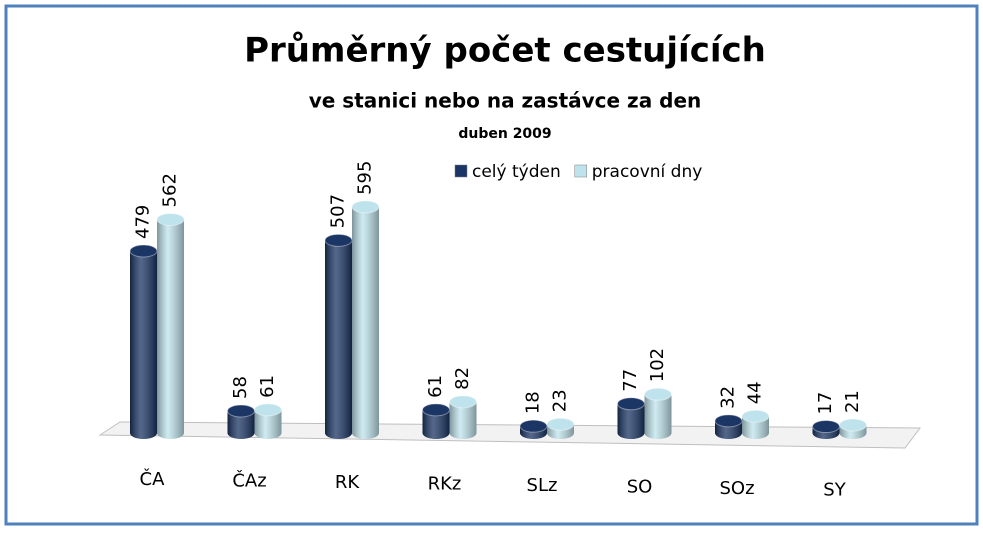 The width and height of the screenshot is (983, 534). What do you see at coordinates (338, 211) in the screenshot?
I see `data-label: 507` at bounding box center [338, 211].